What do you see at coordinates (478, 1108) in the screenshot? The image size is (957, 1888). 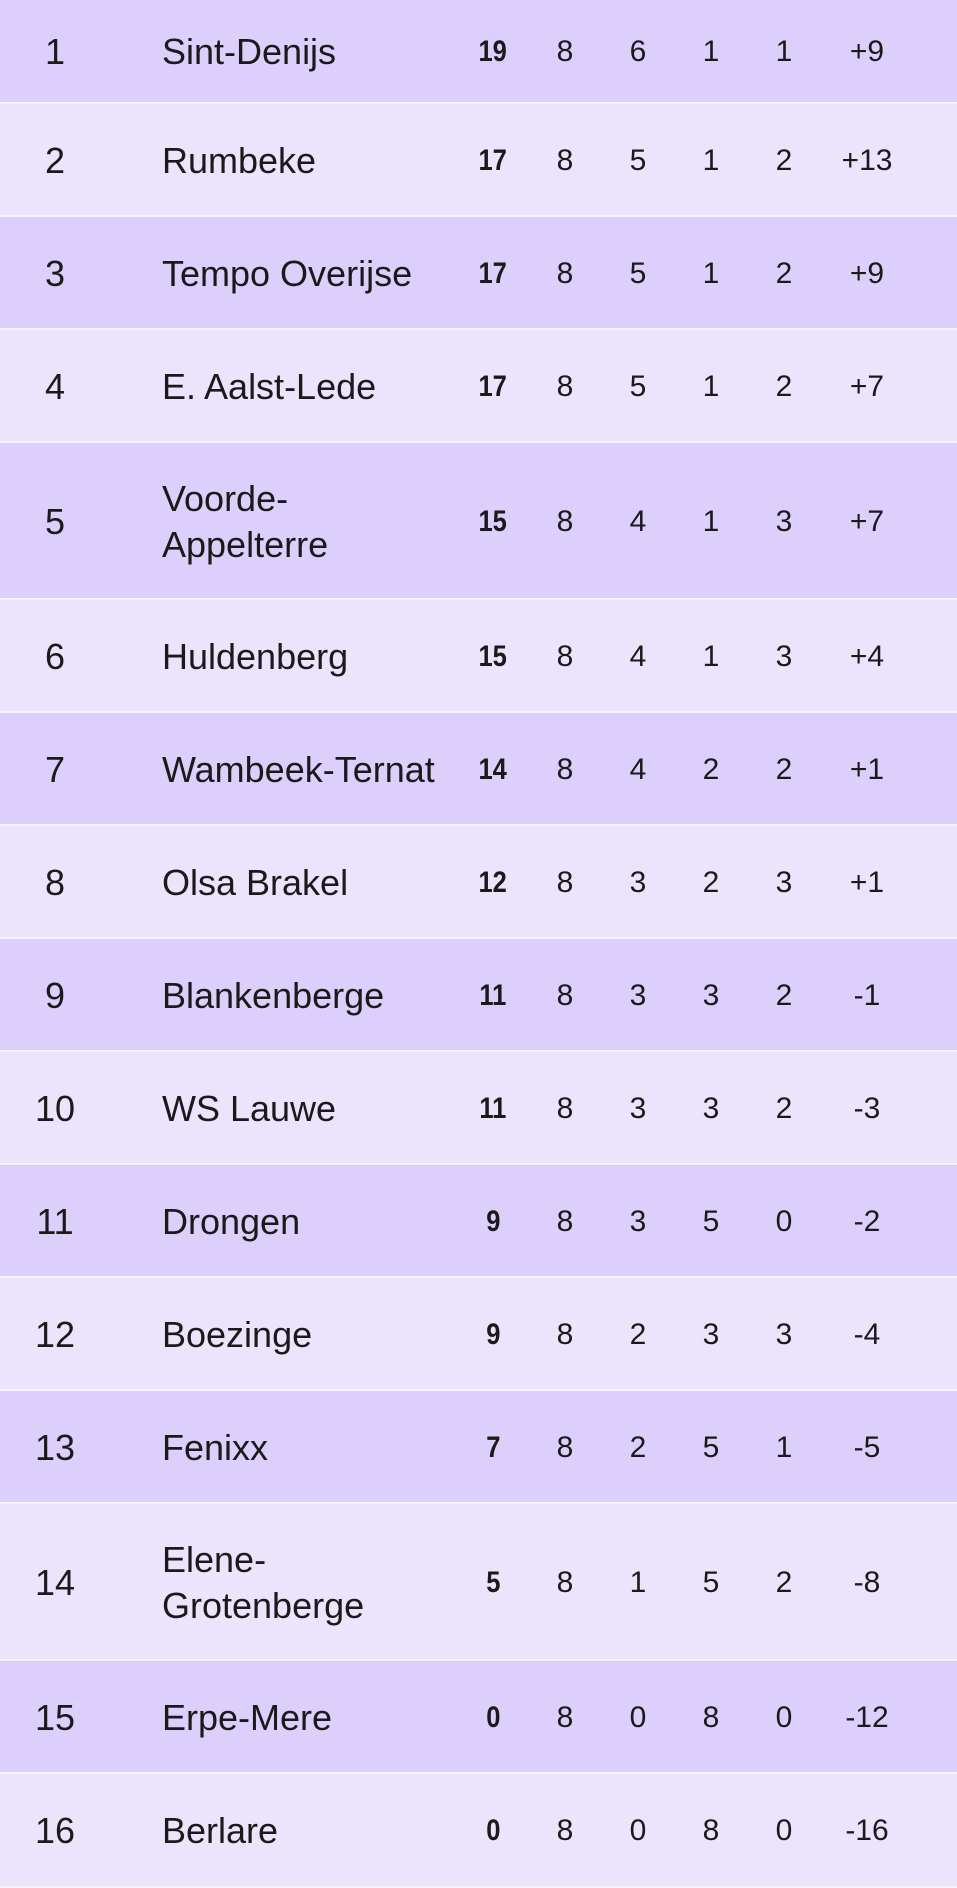 I see `table-row: 10 WS Lauwe 11 8 3 3 2 -3` at bounding box center [478, 1108].